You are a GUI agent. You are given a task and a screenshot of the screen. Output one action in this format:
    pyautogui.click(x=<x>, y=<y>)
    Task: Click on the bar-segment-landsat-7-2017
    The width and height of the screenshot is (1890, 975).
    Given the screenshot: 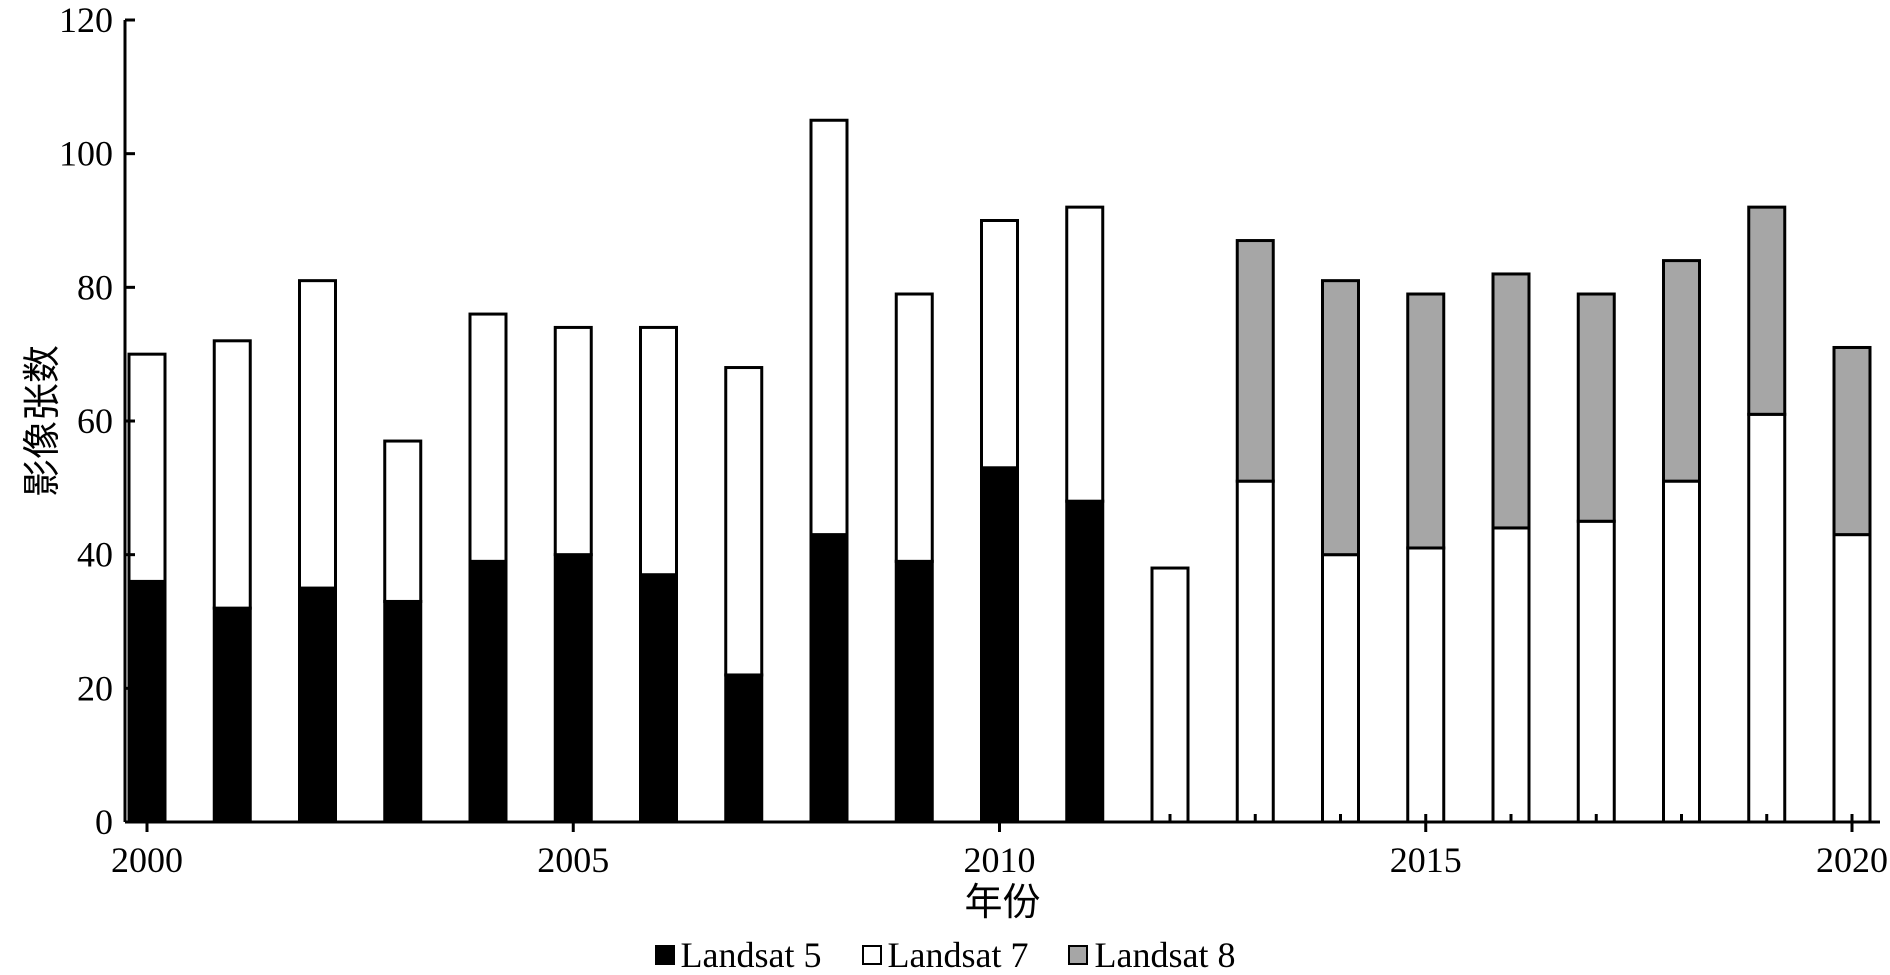 What is the action you would take?
    pyautogui.click(x=1596, y=671)
    